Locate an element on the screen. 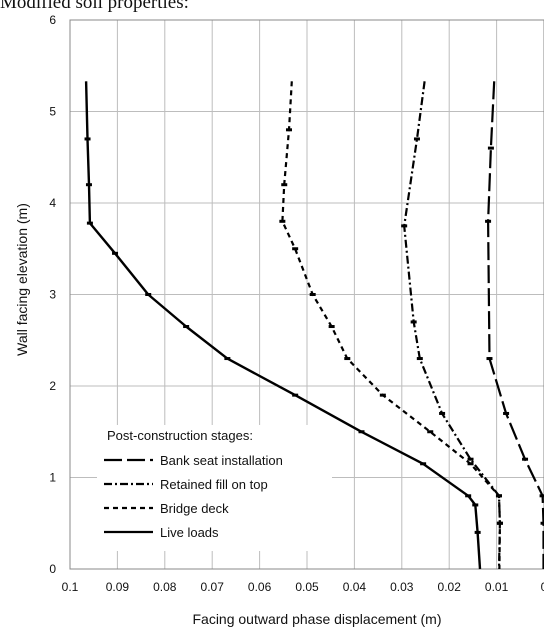 This screenshot has width=544, height=630. y-tick-label: 5 is located at coordinates (52, 112).